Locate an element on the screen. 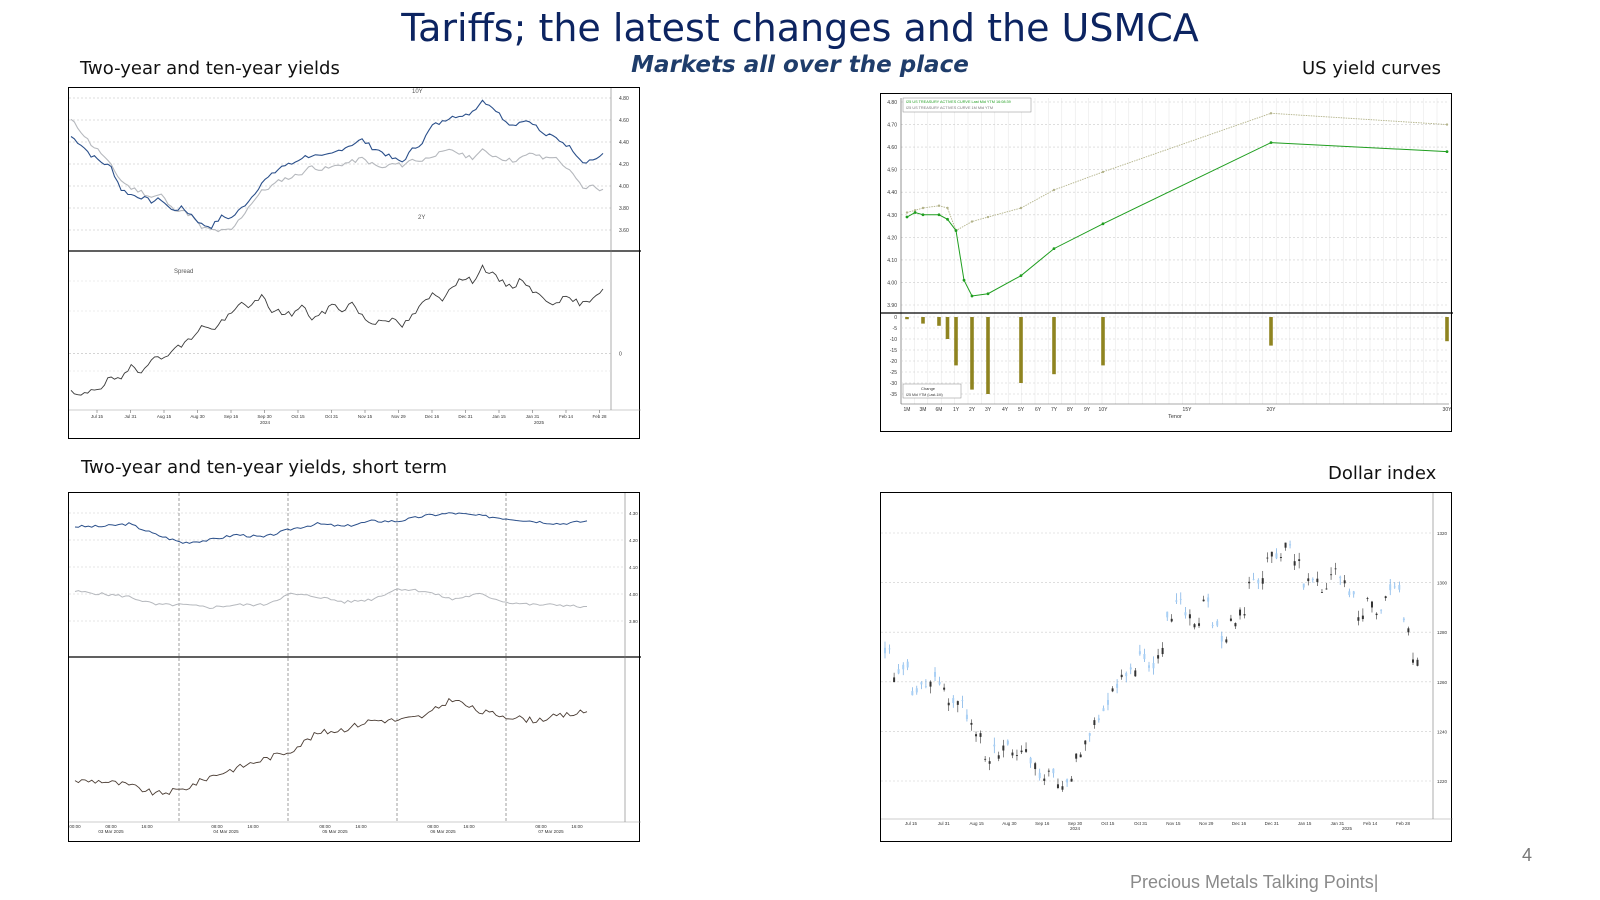 The image size is (1600, 900). y-tick-label: 3.80 is located at coordinates (624, 209).